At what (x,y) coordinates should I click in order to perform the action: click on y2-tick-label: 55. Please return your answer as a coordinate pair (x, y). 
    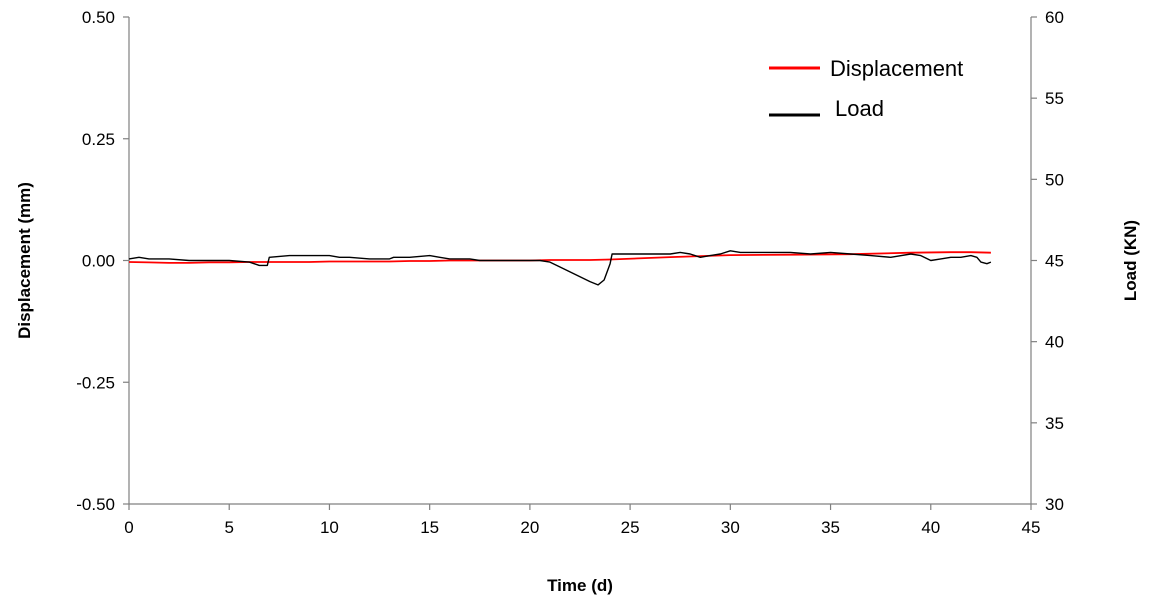
    Looking at the image, I should click on (1054, 98).